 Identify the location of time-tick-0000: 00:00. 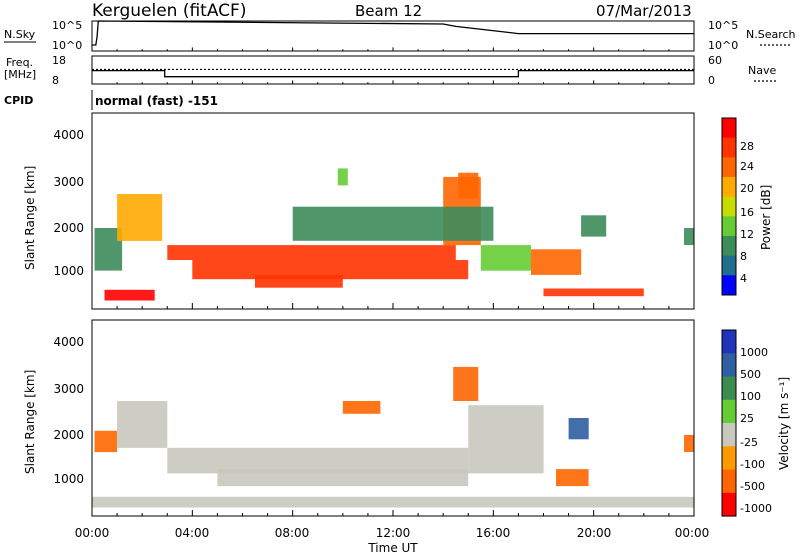
(92, 533).